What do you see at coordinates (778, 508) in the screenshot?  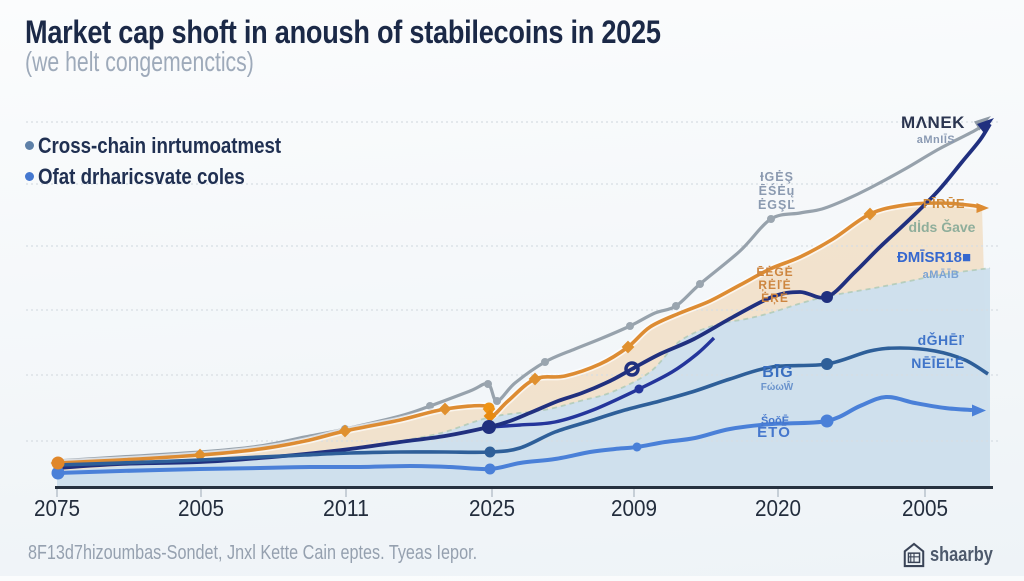 I see `svg-text: 2020` at bounding box center [778, 508].